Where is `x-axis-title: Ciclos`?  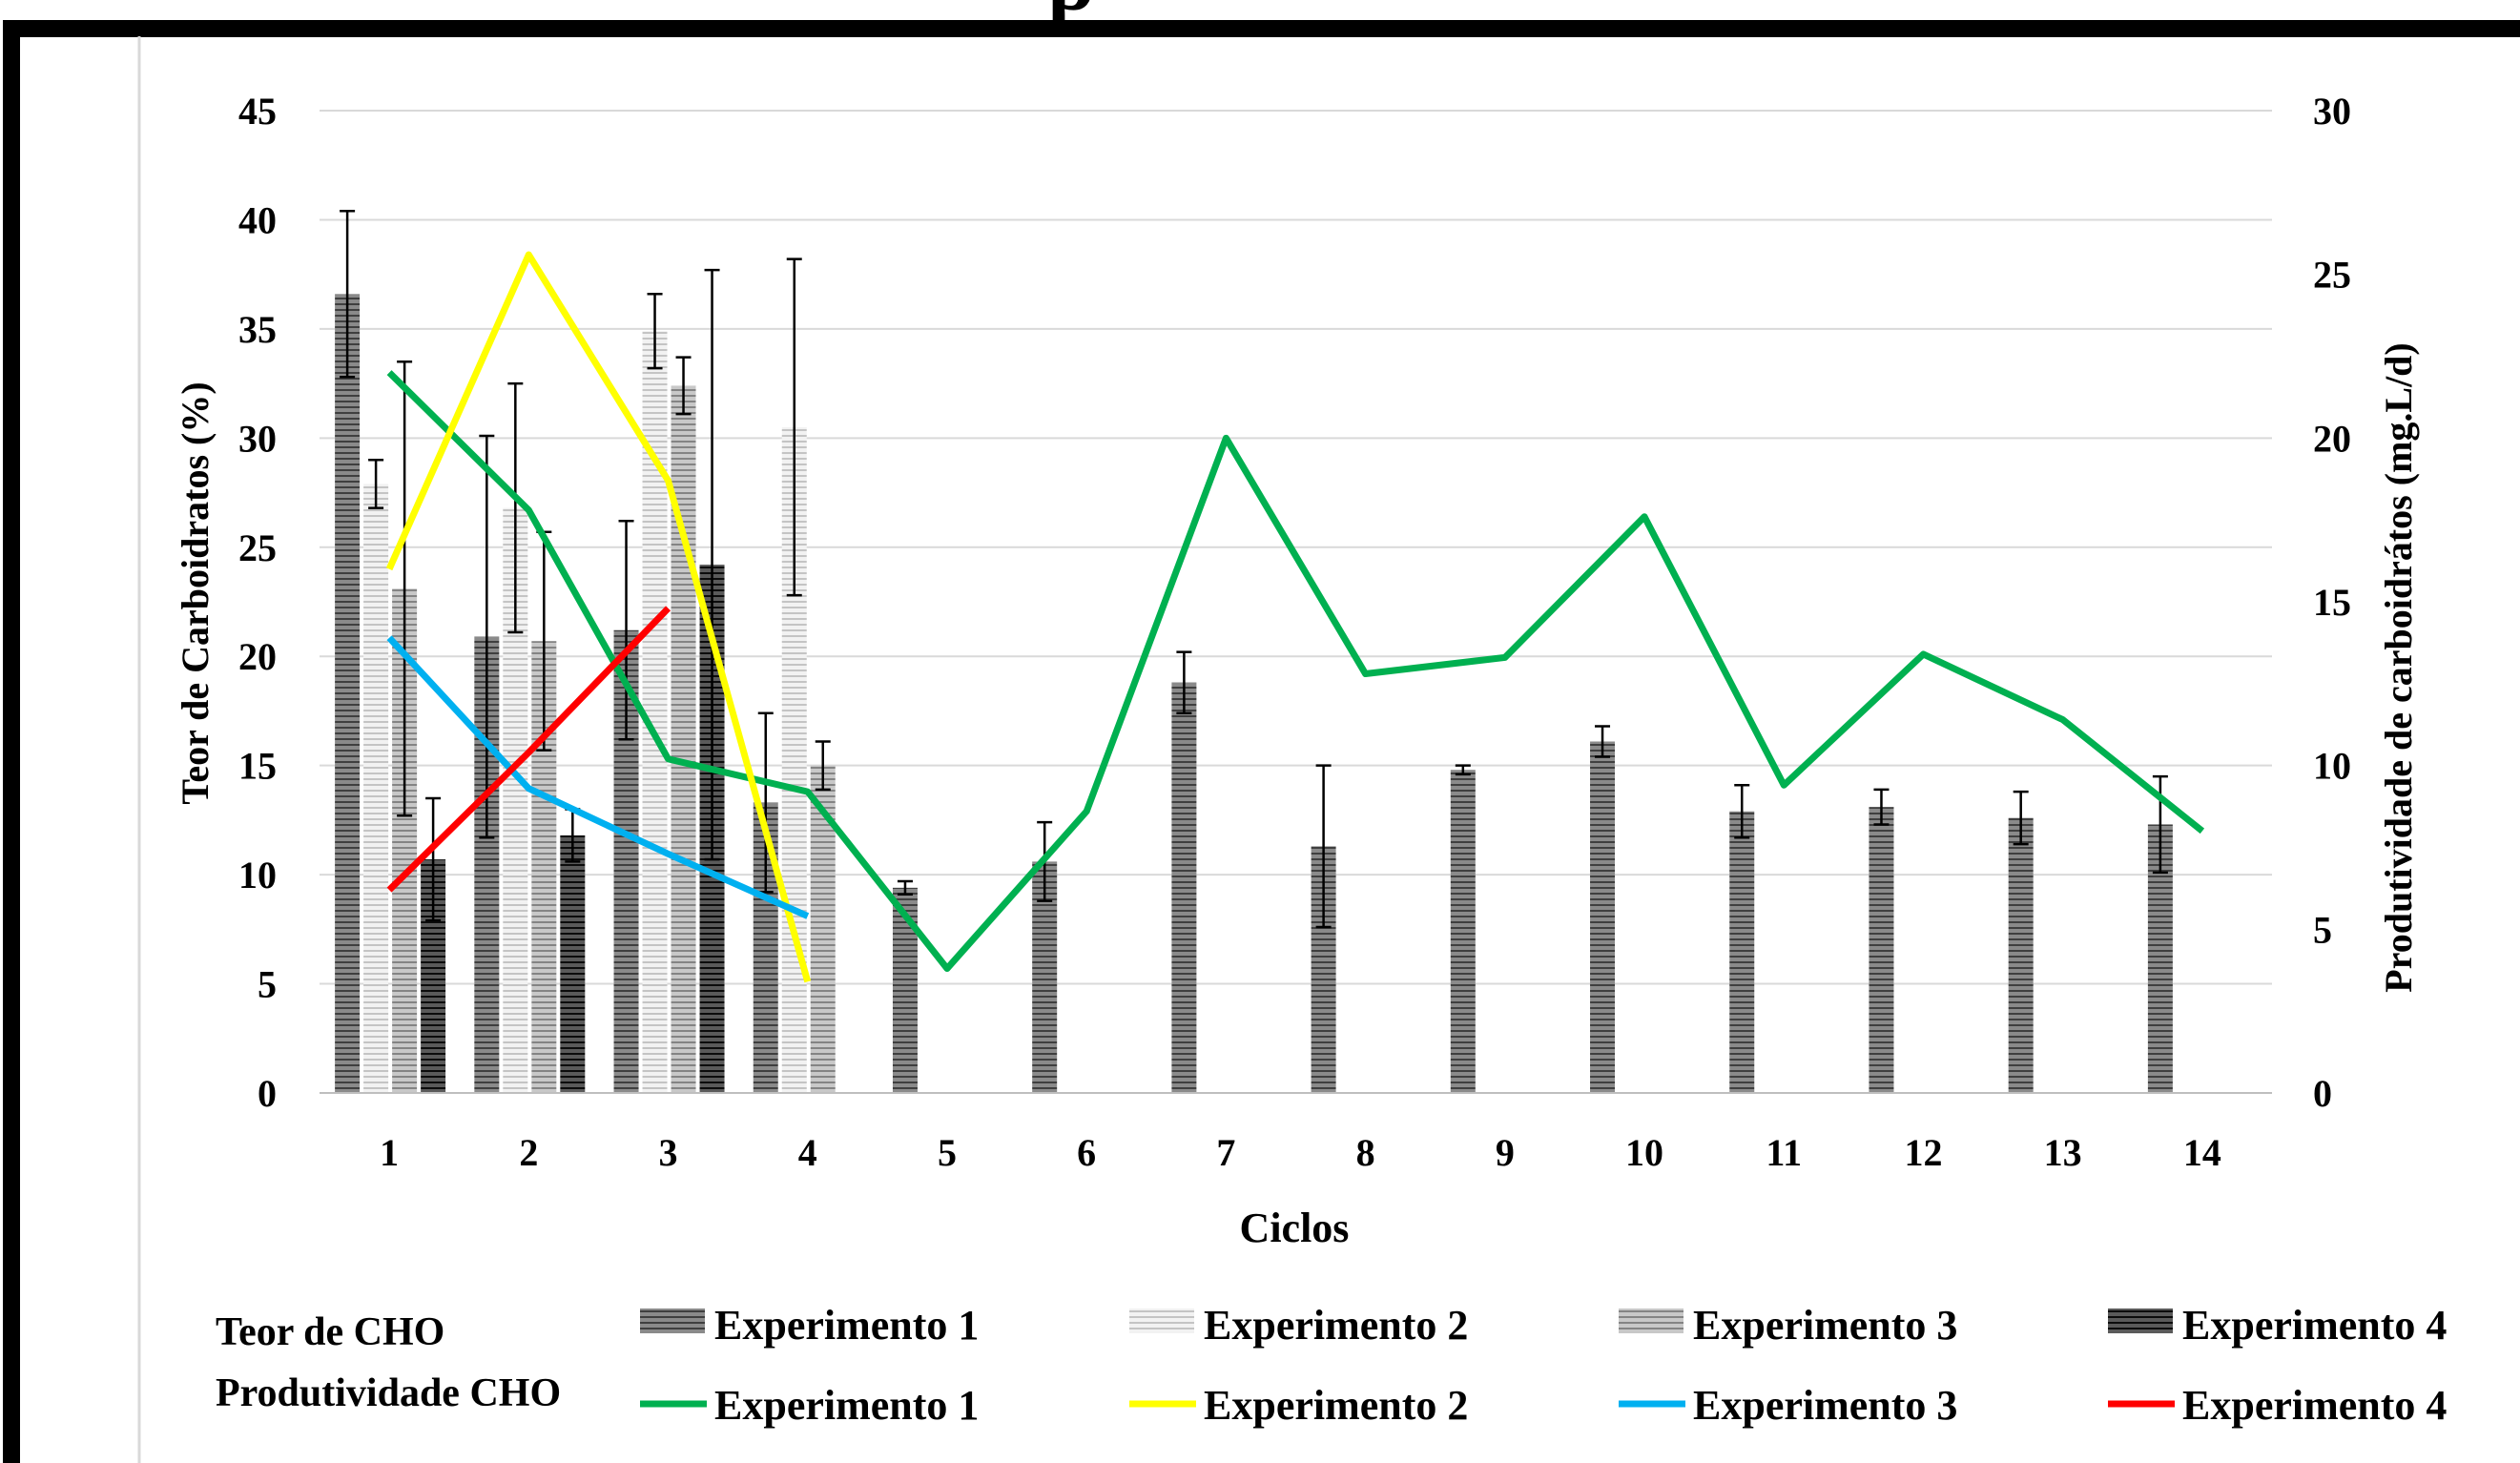 x-axis-title: Ciclos is located at coordinates (1295, 1228).